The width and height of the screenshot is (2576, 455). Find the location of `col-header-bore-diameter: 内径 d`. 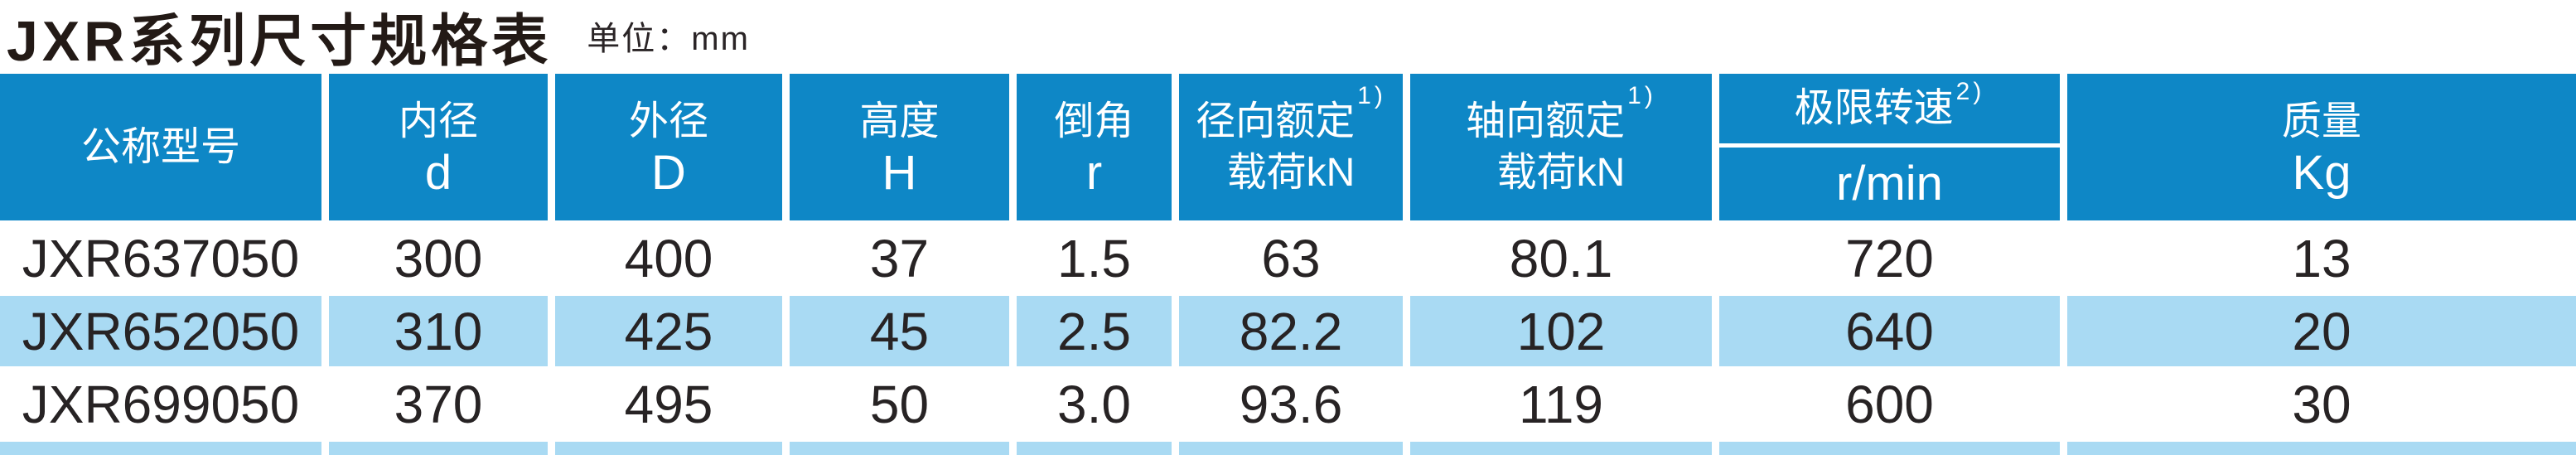

col-header-bore-diameter: 内径 d is located at coordinates (438, 147).